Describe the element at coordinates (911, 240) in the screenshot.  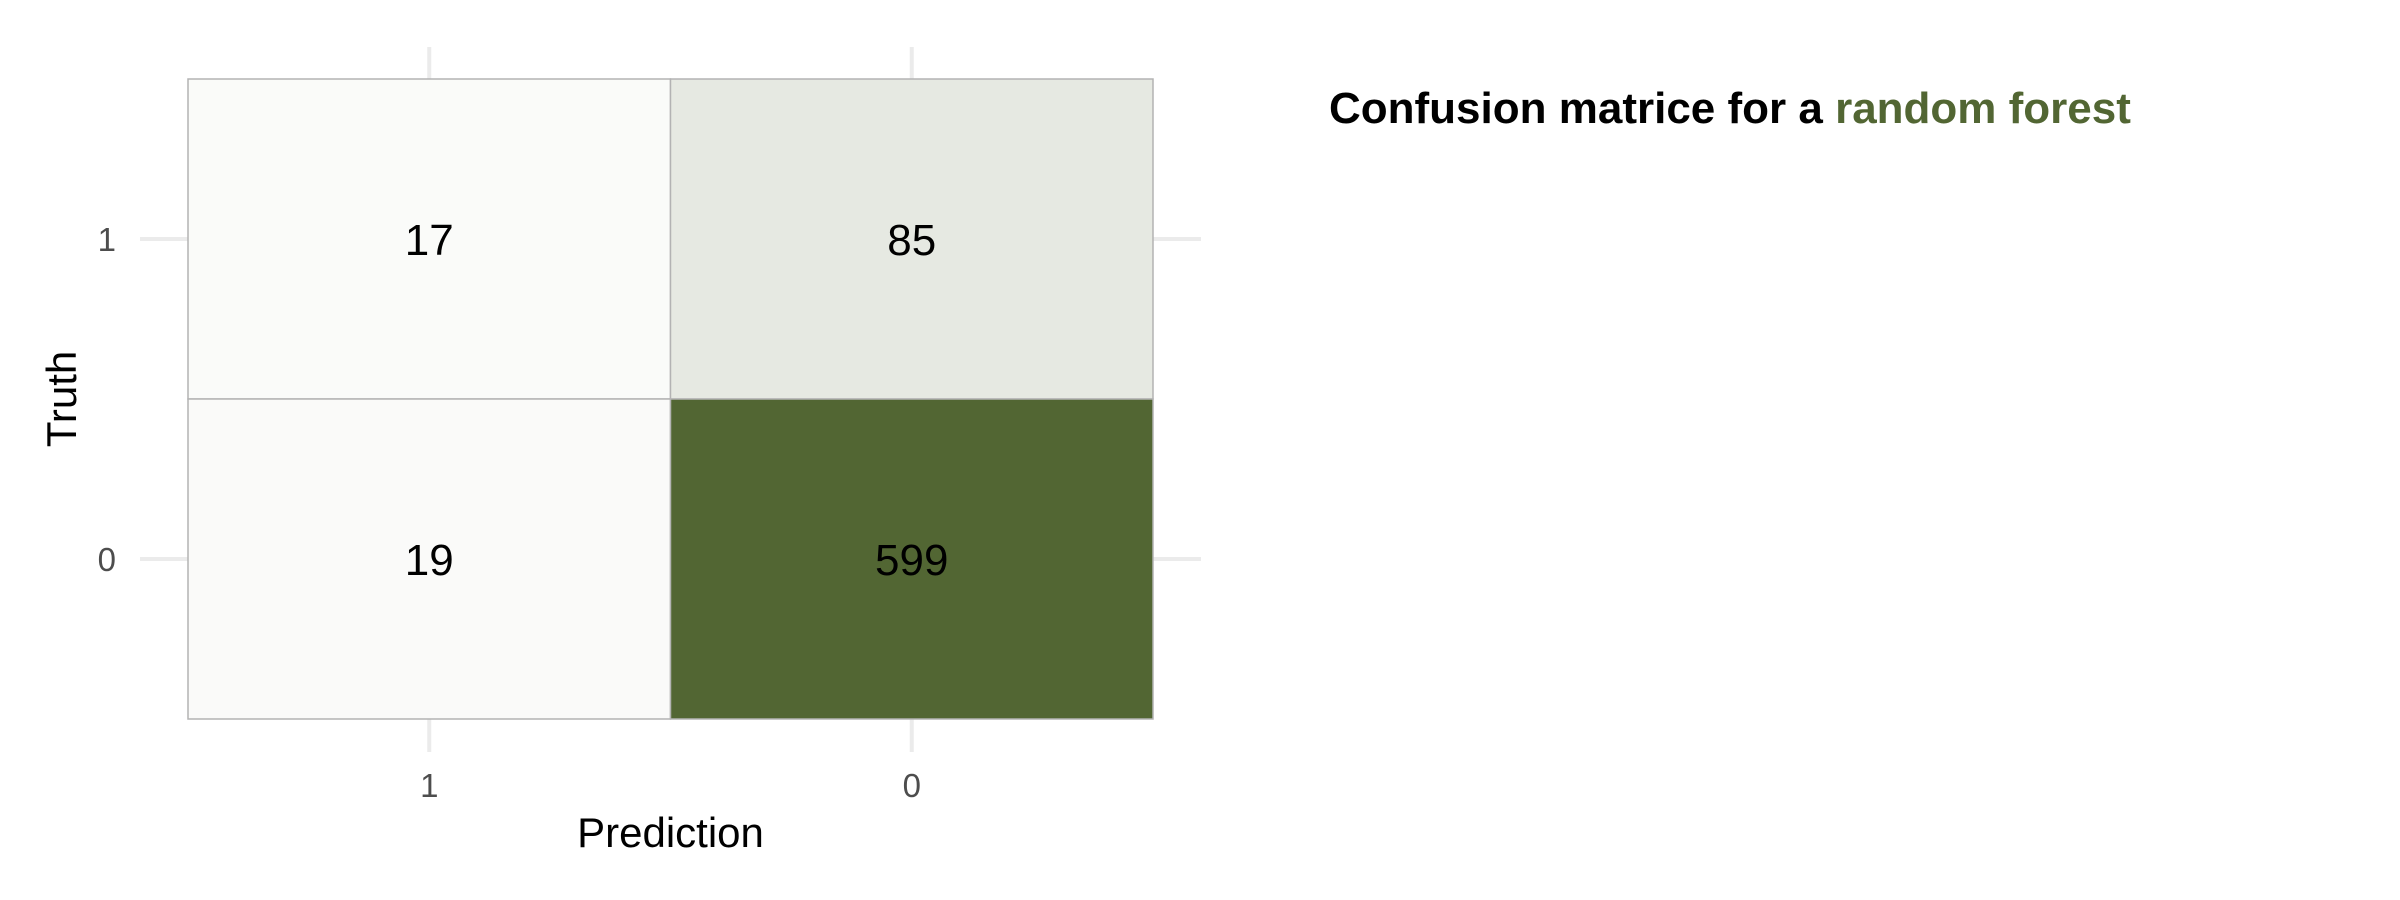
I see `cell-value-label: 85` at that location.